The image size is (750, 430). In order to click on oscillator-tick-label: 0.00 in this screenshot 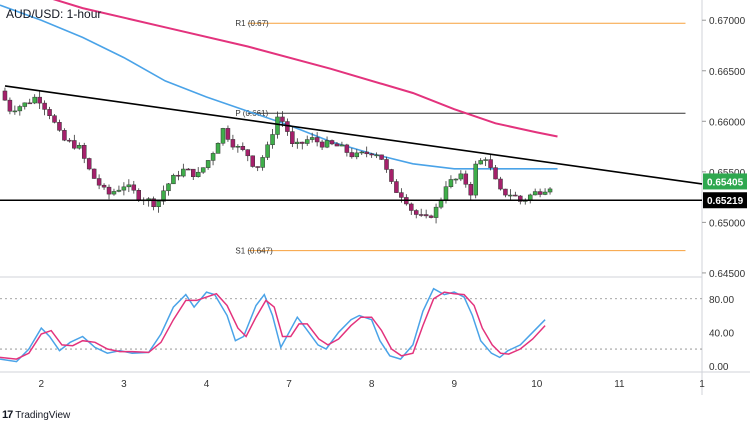, I will do `click(719, 367)`.